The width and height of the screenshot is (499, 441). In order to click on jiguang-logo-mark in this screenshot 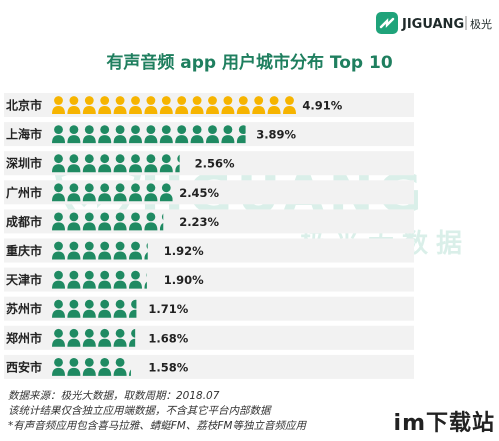, I will do `click(387, 23)`.